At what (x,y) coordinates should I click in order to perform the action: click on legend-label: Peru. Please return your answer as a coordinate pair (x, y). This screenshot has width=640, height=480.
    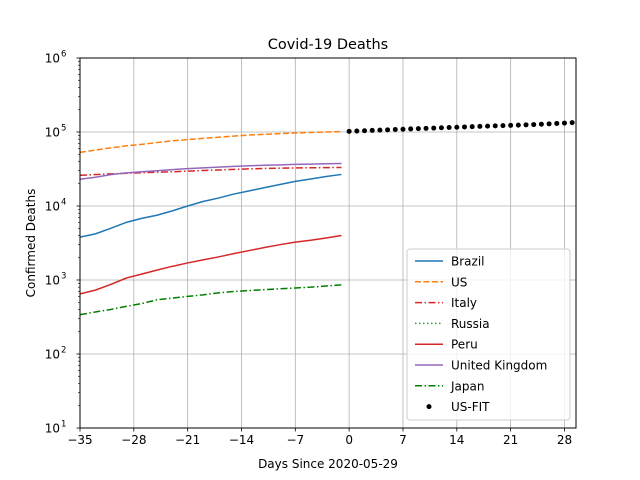
    Looking at the image, I should click on (464, 345).